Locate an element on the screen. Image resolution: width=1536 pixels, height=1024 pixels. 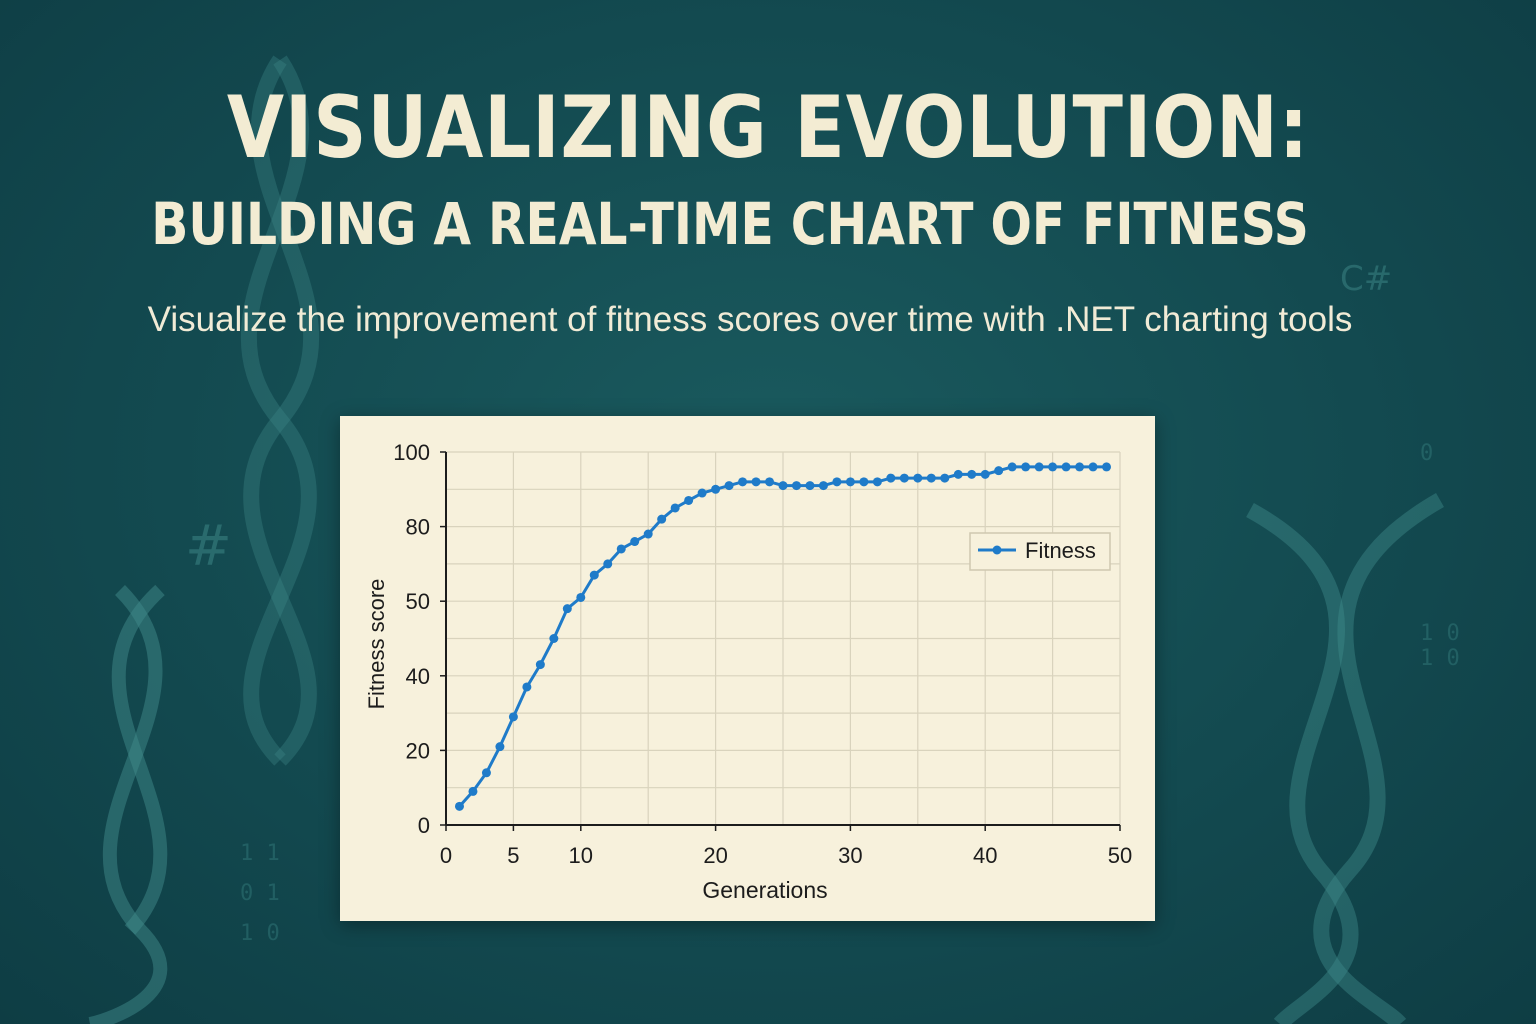
x-axis-label: Generations is located at coordinates (764, 890).